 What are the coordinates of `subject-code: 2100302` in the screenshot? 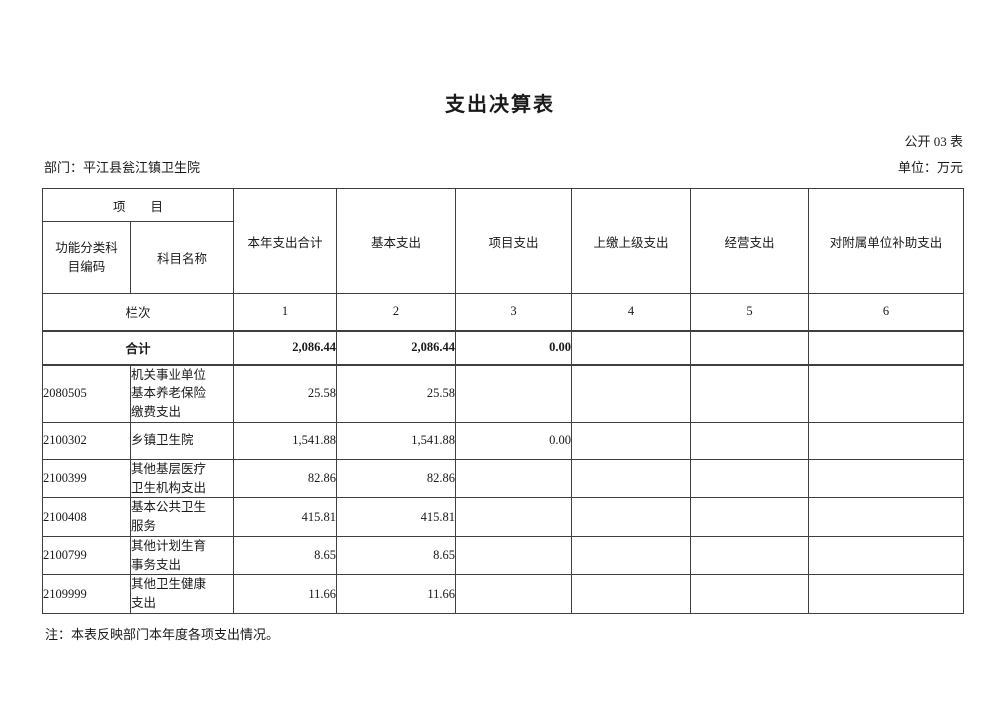 It's located at (86, 440).